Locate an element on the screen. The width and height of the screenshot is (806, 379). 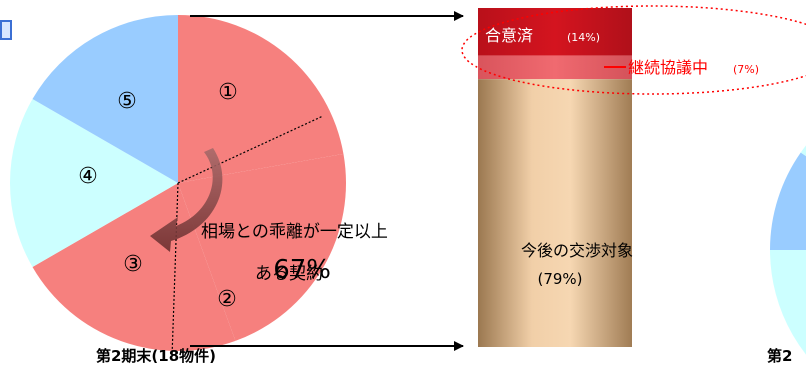
pie-annotation-line2: ある契約 is located at coordinates (289, 274).